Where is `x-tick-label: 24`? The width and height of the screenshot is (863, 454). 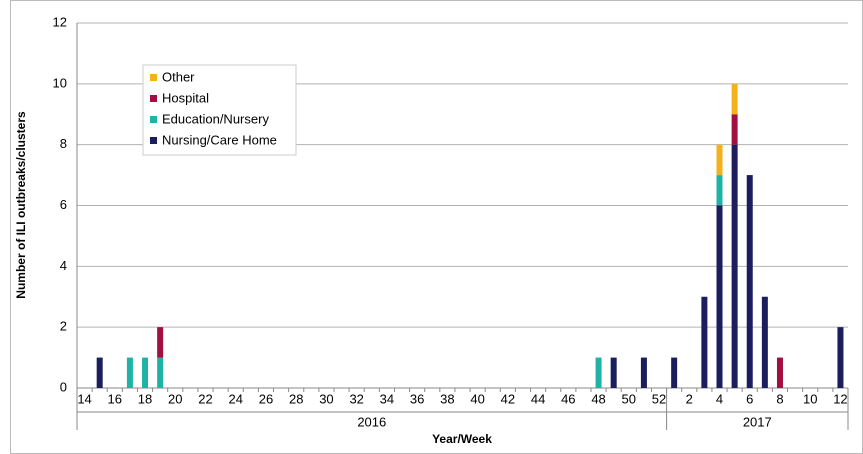 x-tick-label: 24 is located at coordinates (236, 398).